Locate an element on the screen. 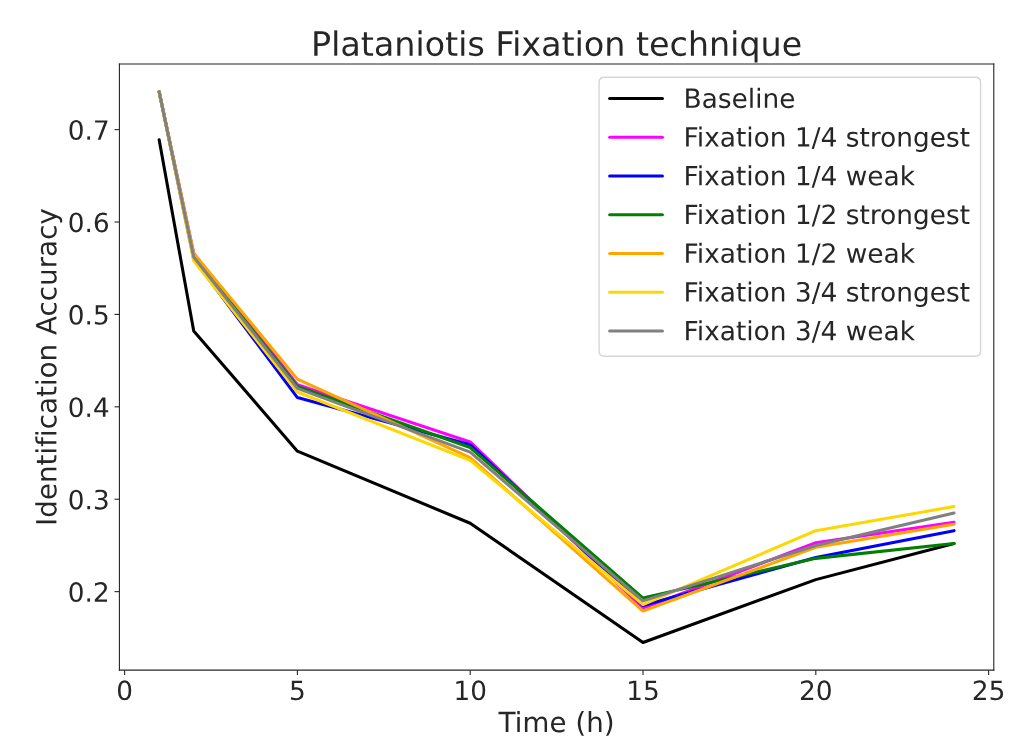 The width and height of the screenshot is (1012, 753). x-tick-label: 10 is located at coordinates (471, 690).